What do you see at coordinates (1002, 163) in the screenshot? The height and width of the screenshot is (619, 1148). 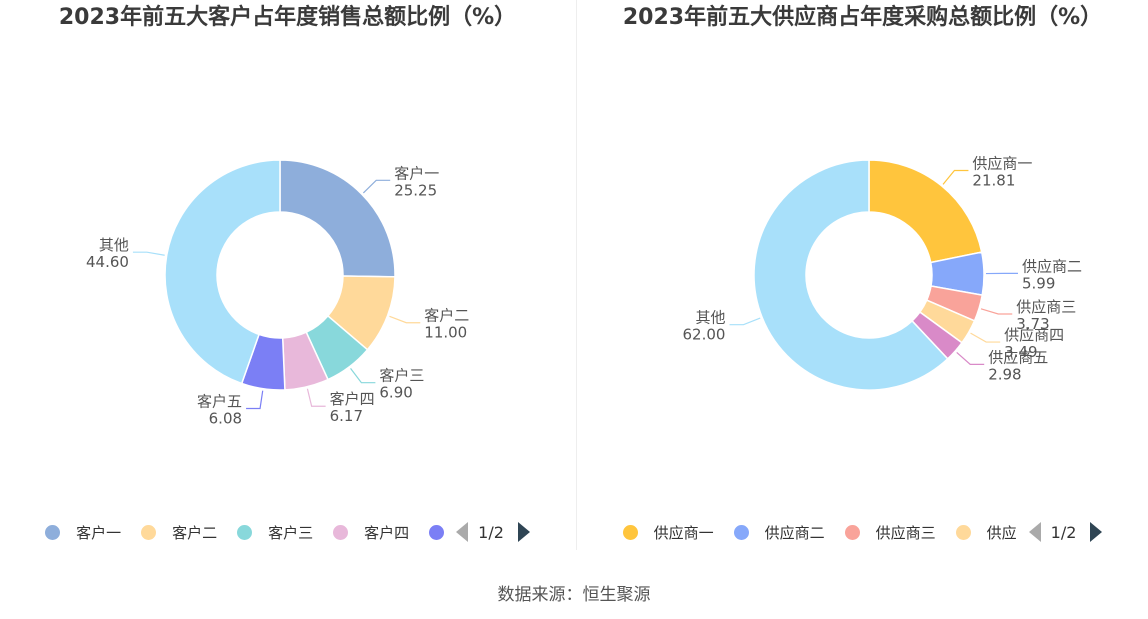 I see `slice-name-label: 供应商一` at bounding box center [1002, 163].